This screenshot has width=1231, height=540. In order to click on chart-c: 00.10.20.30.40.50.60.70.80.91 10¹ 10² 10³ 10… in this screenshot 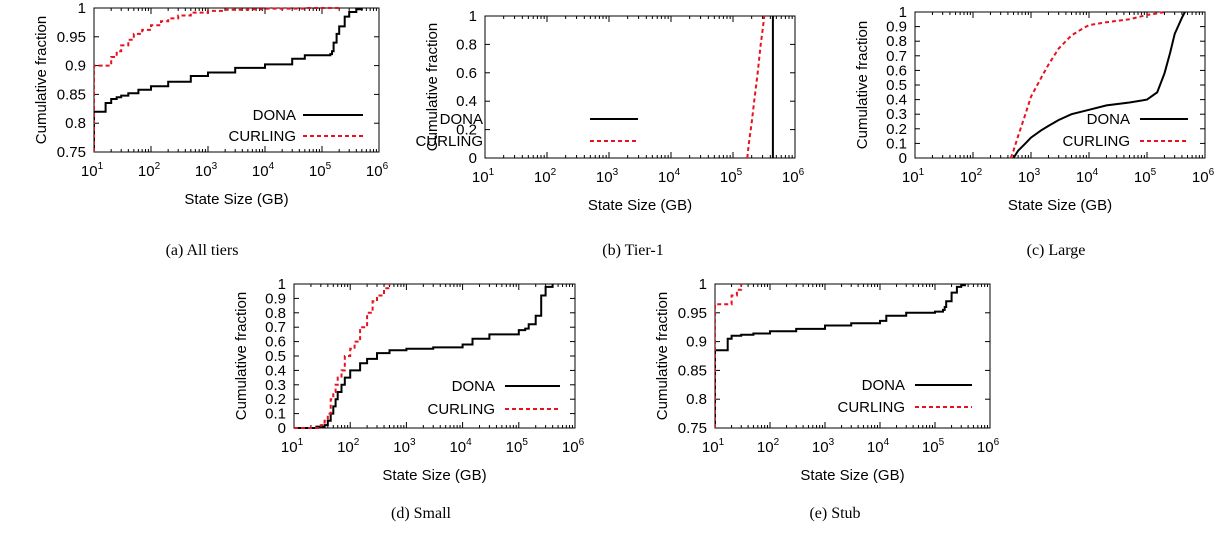, I will do `click(1034, 131)`.